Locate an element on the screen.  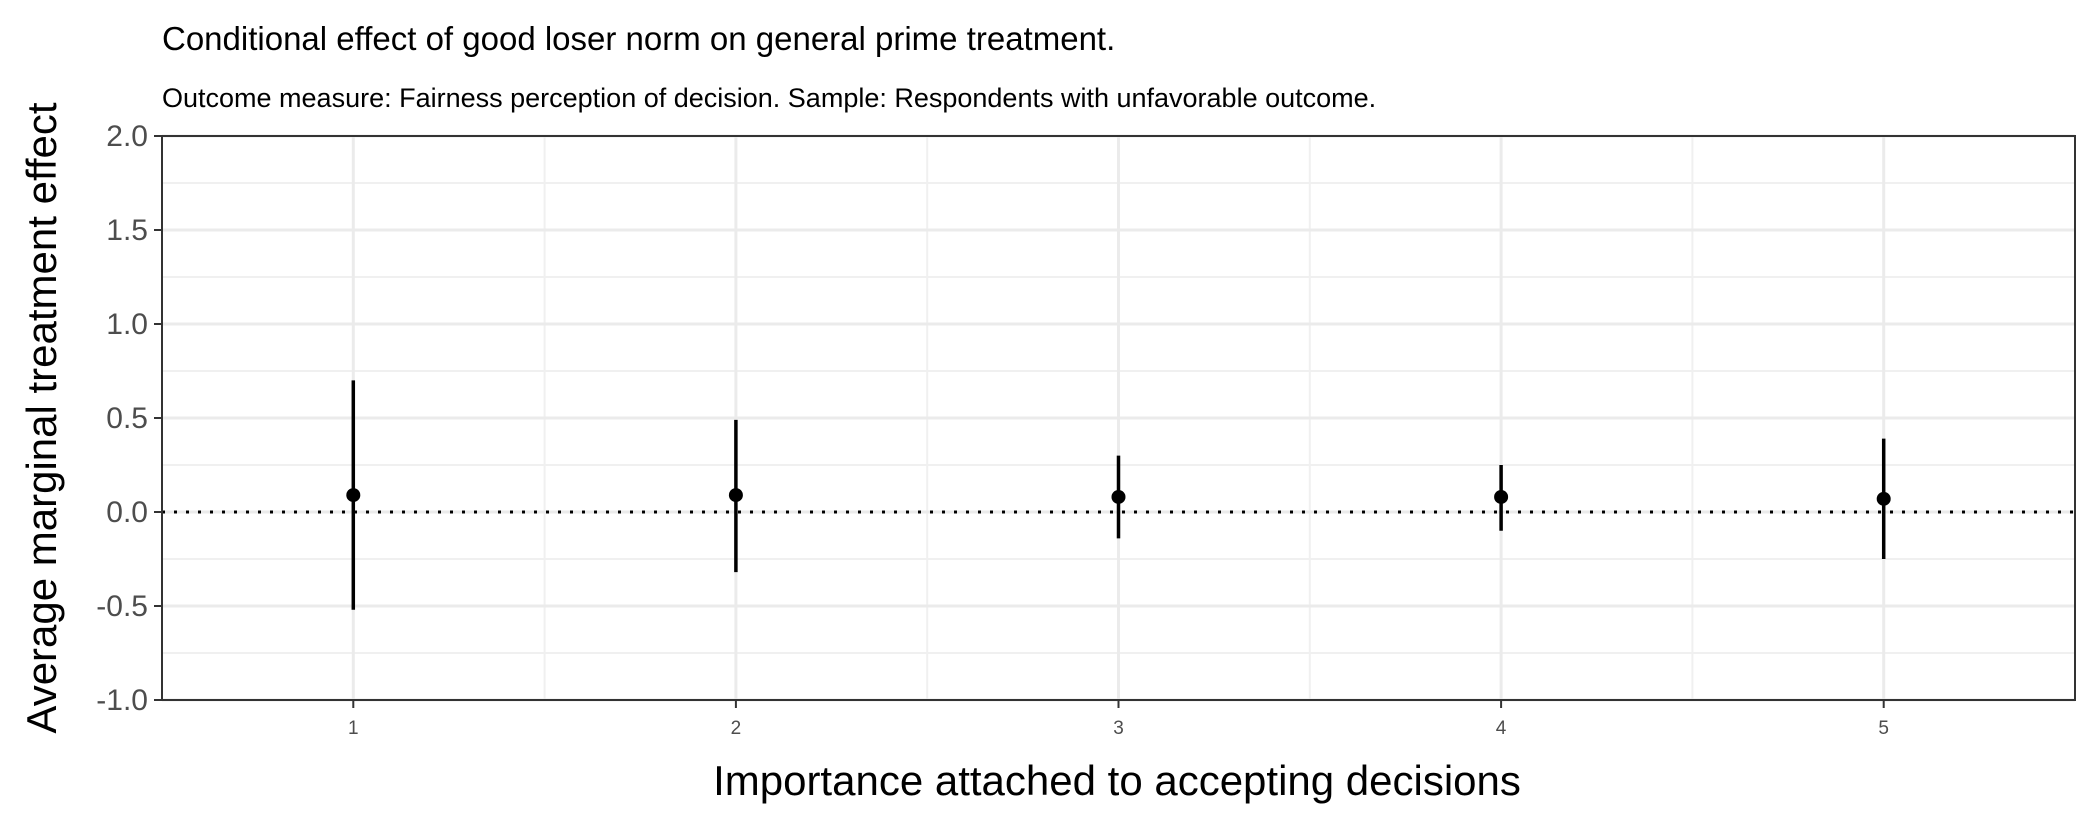
y-tick-label: 1.0 is located at coordinates (127, 324).